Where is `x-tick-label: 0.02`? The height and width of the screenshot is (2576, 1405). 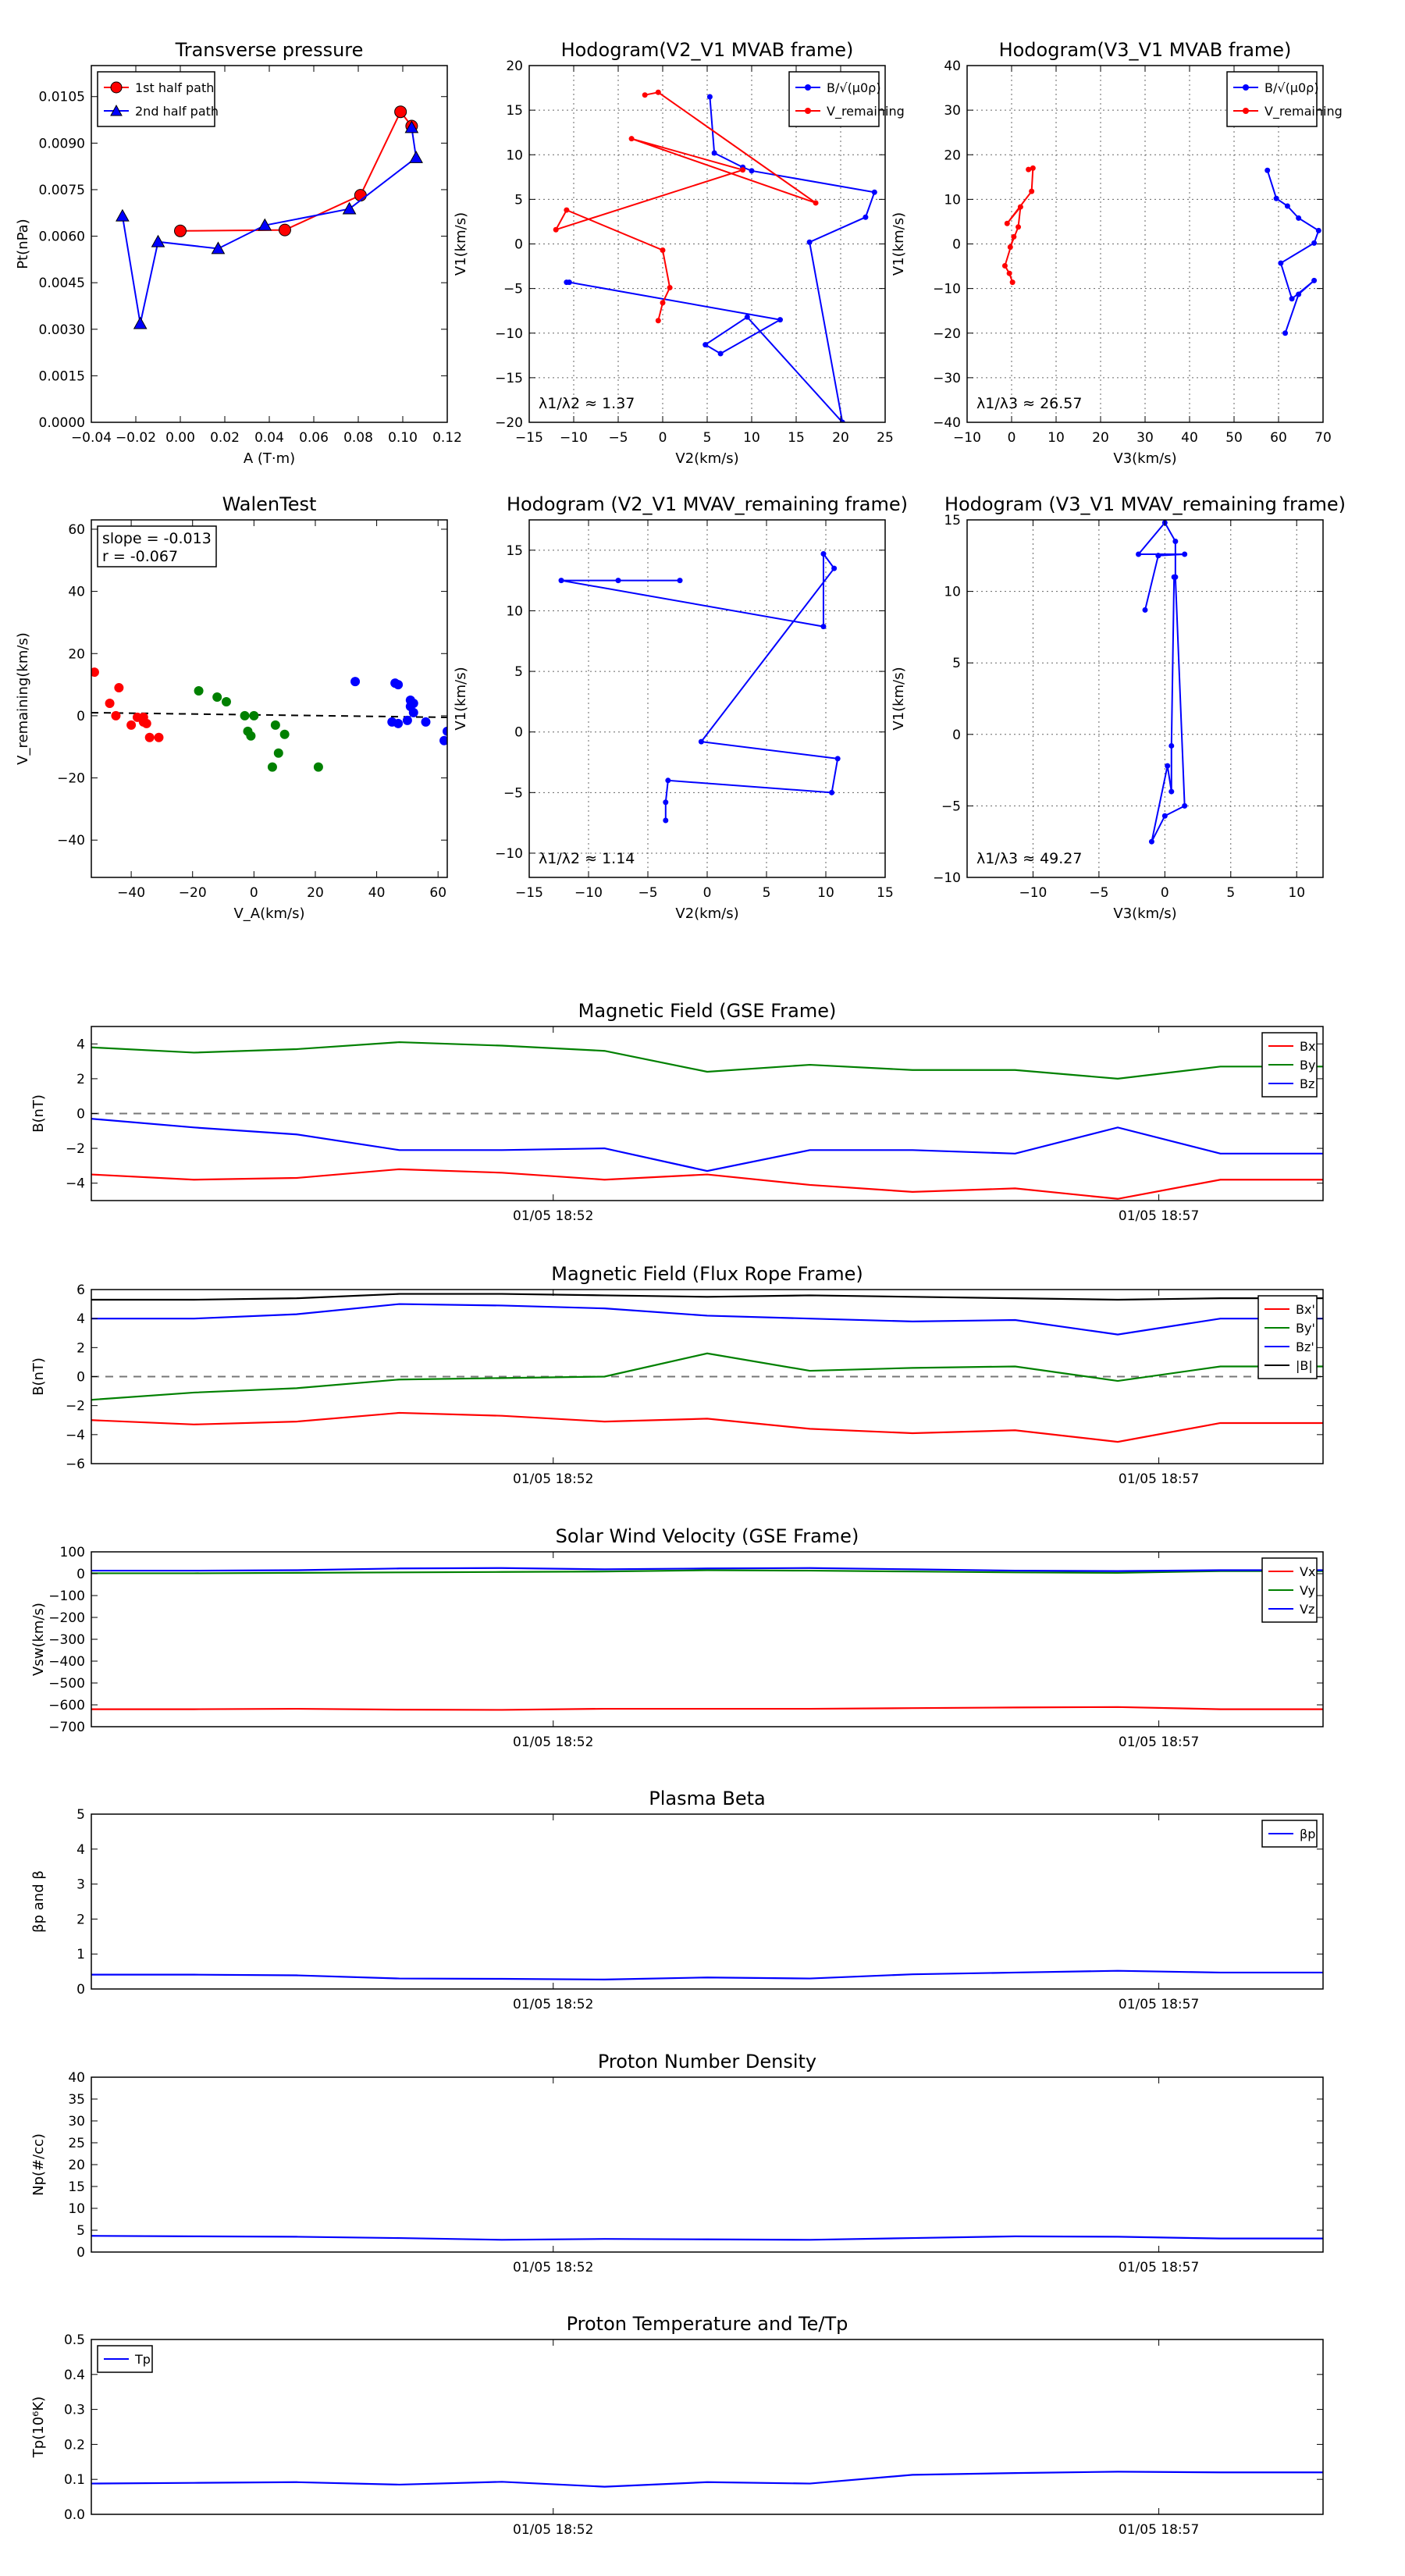 x-tick-label: 0.02 is located at coordinates (225, 438).